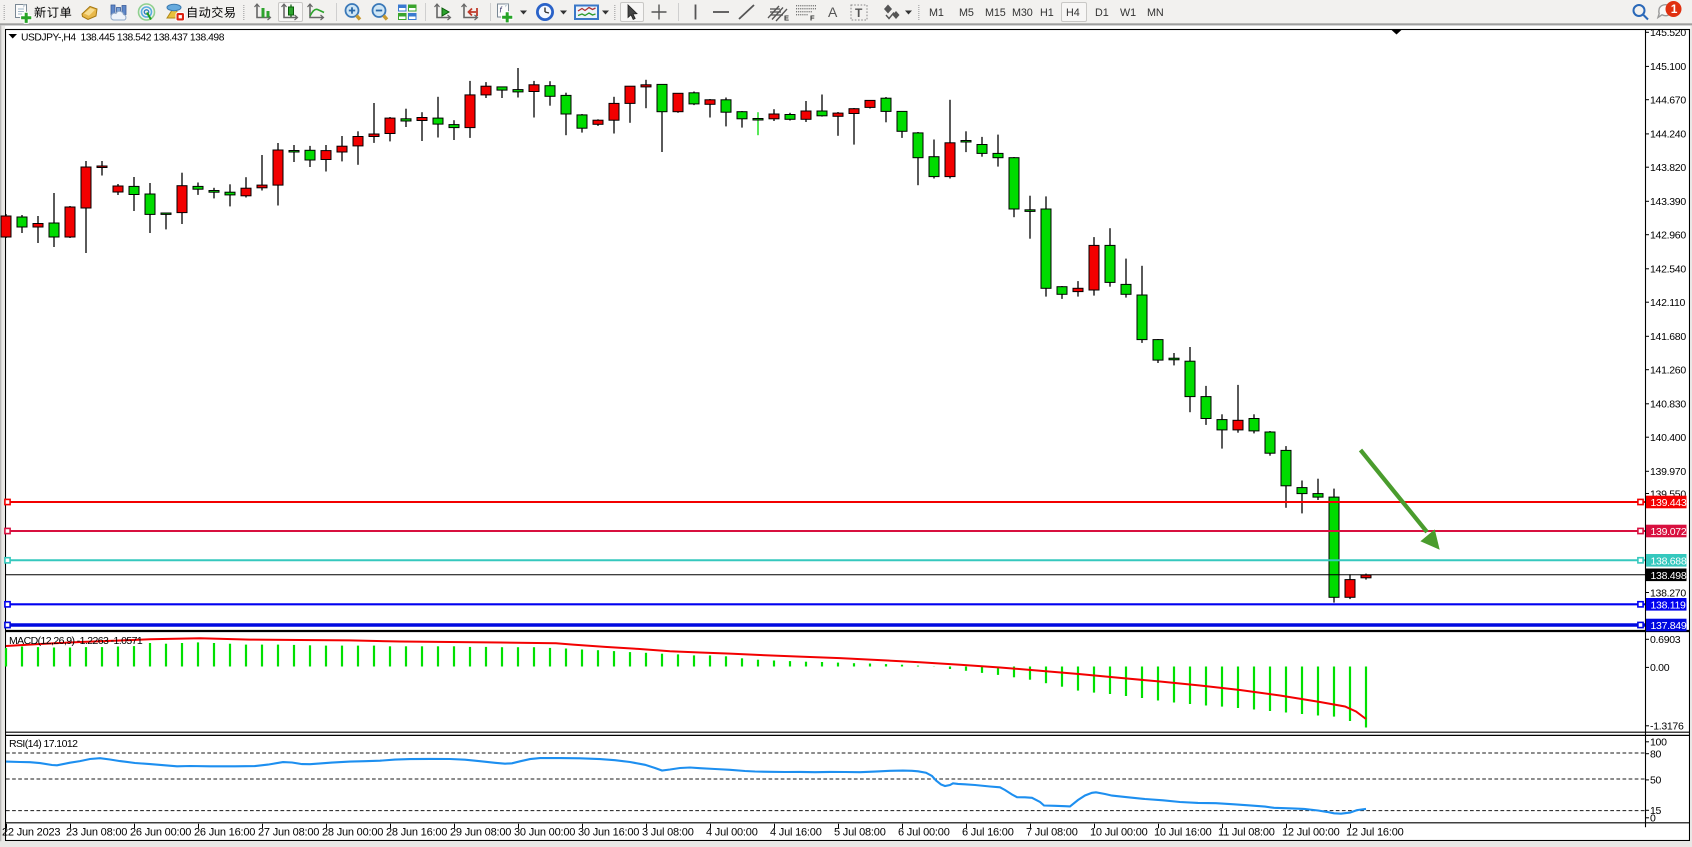 The image size is (1692, 847). I want to click on svg-text: 143.390, so click(1668, 202).